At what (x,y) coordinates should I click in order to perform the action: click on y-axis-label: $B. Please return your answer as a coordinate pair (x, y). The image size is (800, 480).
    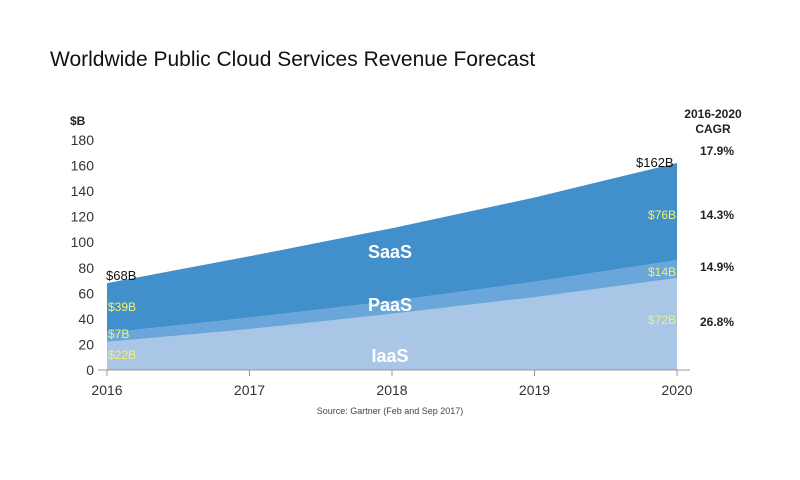
    Looking at the image, I should click on (78, 121).